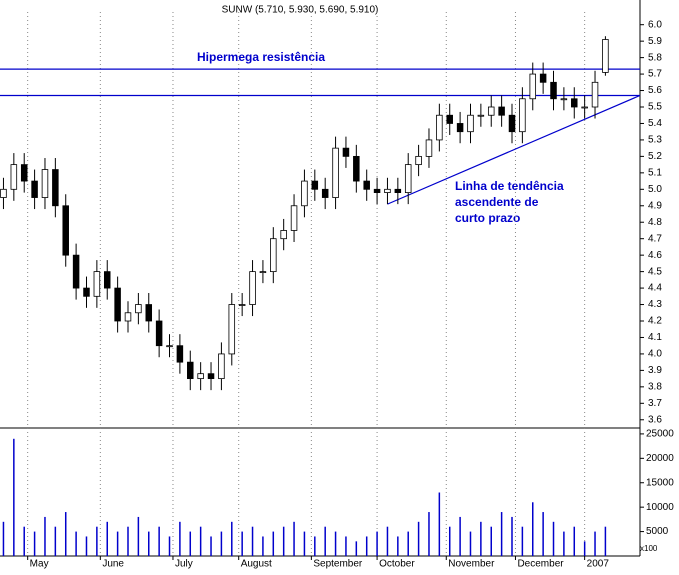 This screenshot has width=679, height=575. What do you see at coordinates (655, 222) in the screenshot?
I see `y-tick-label: 4.8` at bounding box center [655, 222].